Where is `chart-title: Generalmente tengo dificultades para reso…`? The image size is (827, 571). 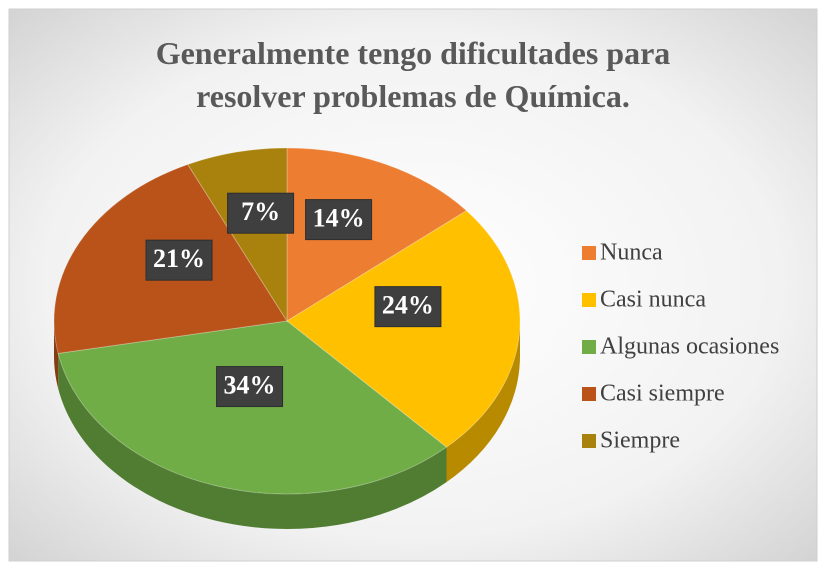
chart-title: Generalmente tengo dificultades para reso… is located at coordinates (413, 74).